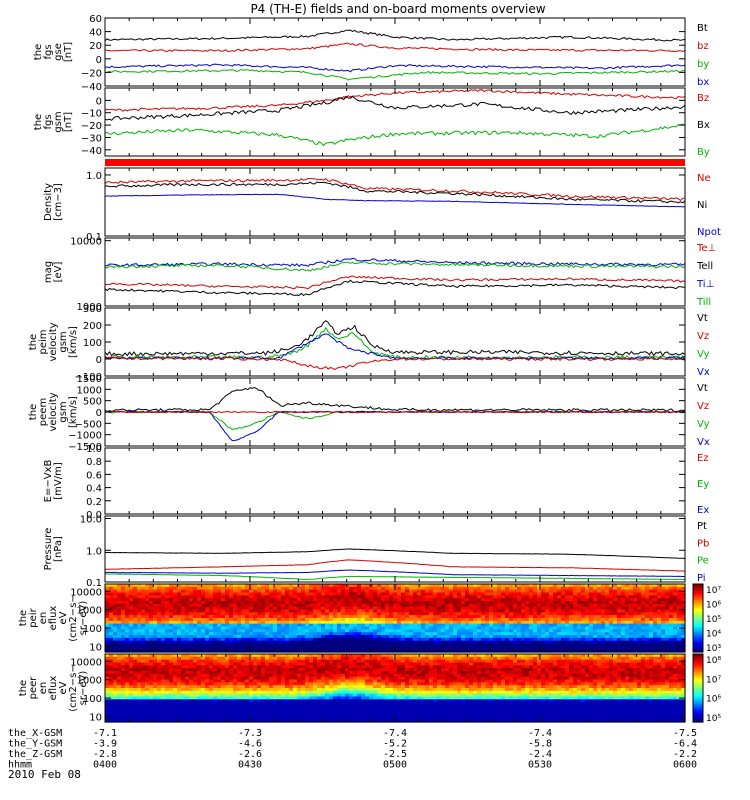 This screenshot has height=800, width=750. What do you see at coordinates (73, 342) in the screenshot?
I see `y-axis-label: [km/s]` at bounding box center [73, 342].